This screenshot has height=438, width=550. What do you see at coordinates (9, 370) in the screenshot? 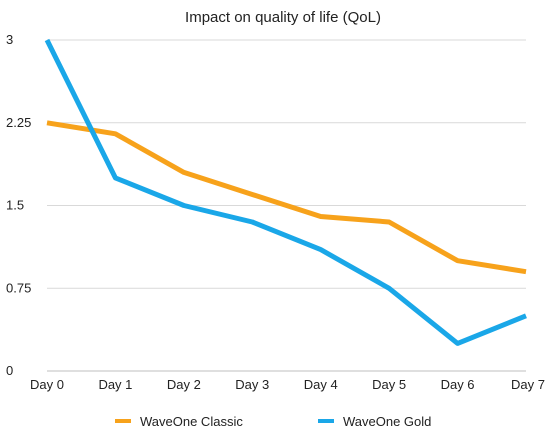
I see `y-tick-label: 0` at bounding box center [9, 370].